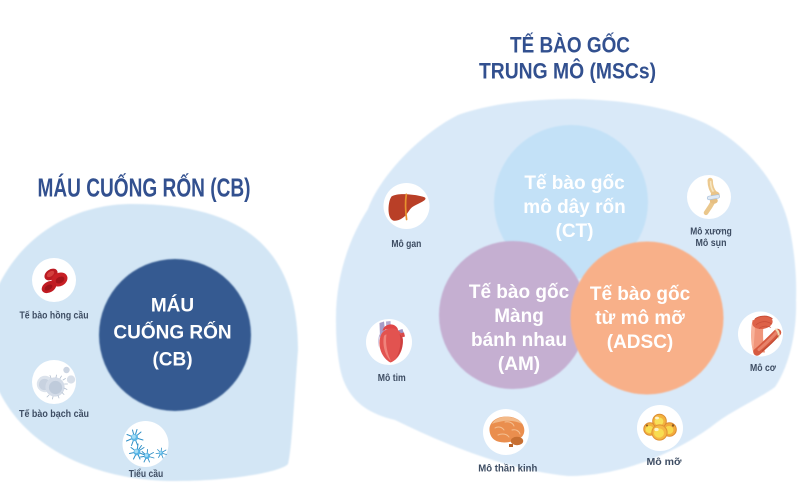 The image size is (800, 500). Describe the element at coordinates (144, 188) in the screenshot. I see `svg-text: MÁU CUỐNG RỐN (CB)` at that location.